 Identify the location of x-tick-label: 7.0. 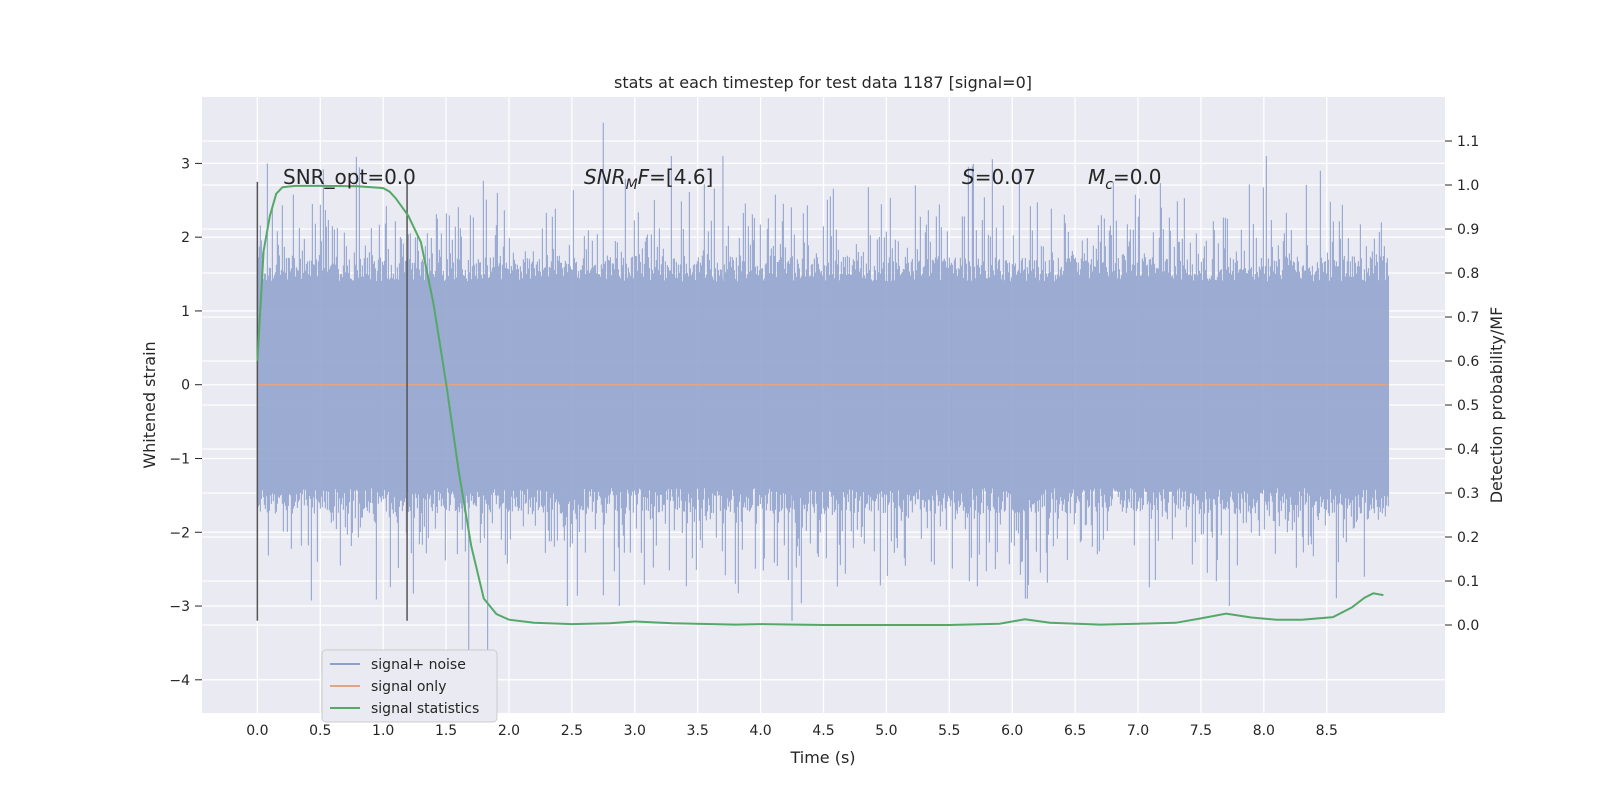
(1138, 731).